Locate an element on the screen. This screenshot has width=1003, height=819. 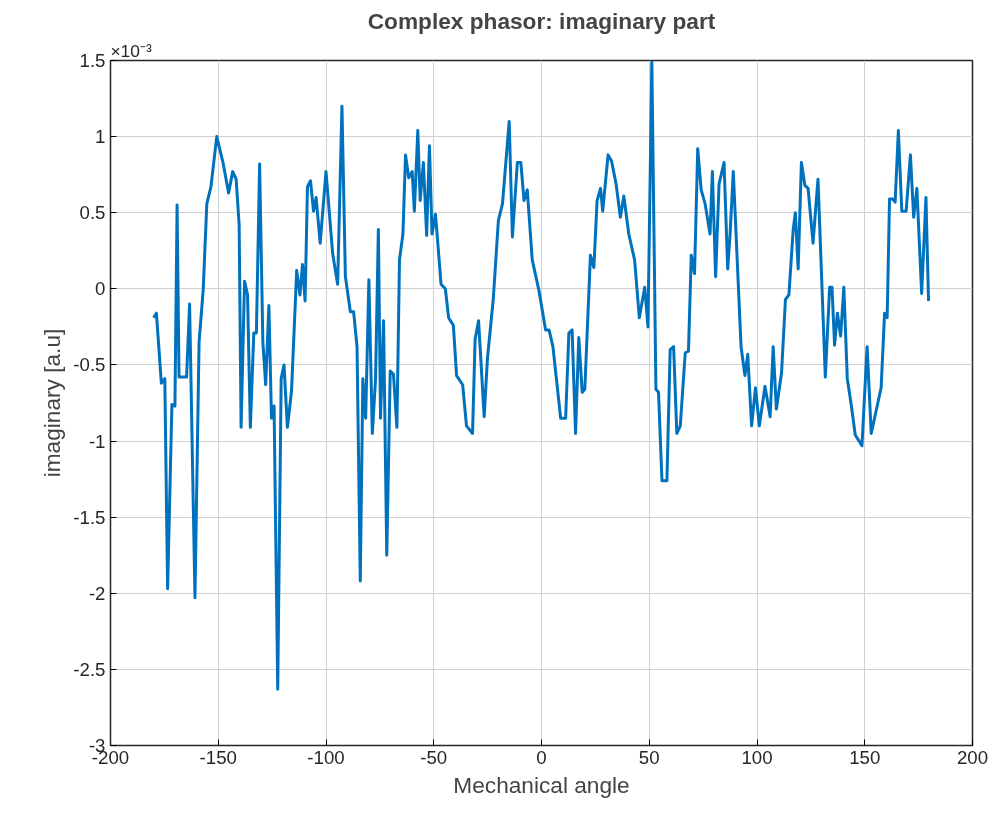
x-tick-label: 100 is located at coordinates (757, 757).